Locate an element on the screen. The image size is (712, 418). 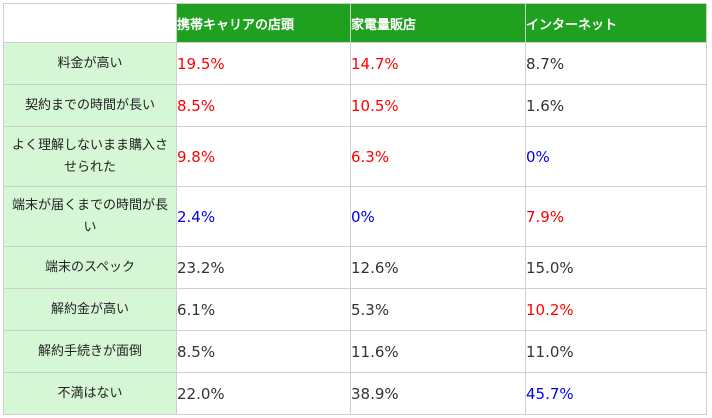
row-label: 料金が高い is located at coordinates (90, 63).